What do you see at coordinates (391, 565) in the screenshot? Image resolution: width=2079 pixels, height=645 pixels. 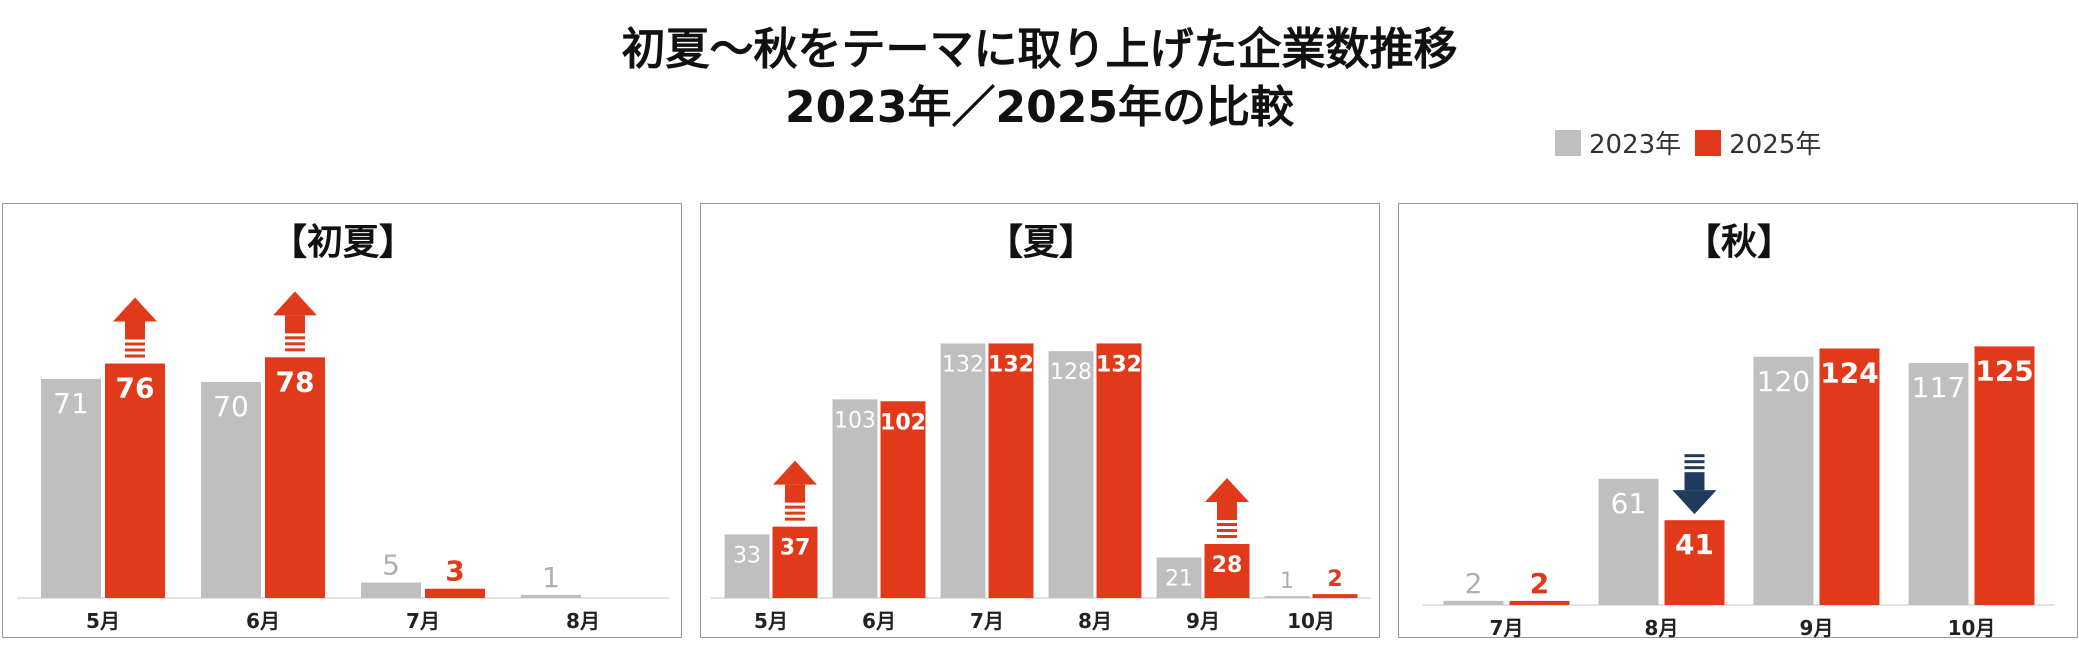 I see `data-label-2023: 5` at bounding box center [391, 565].